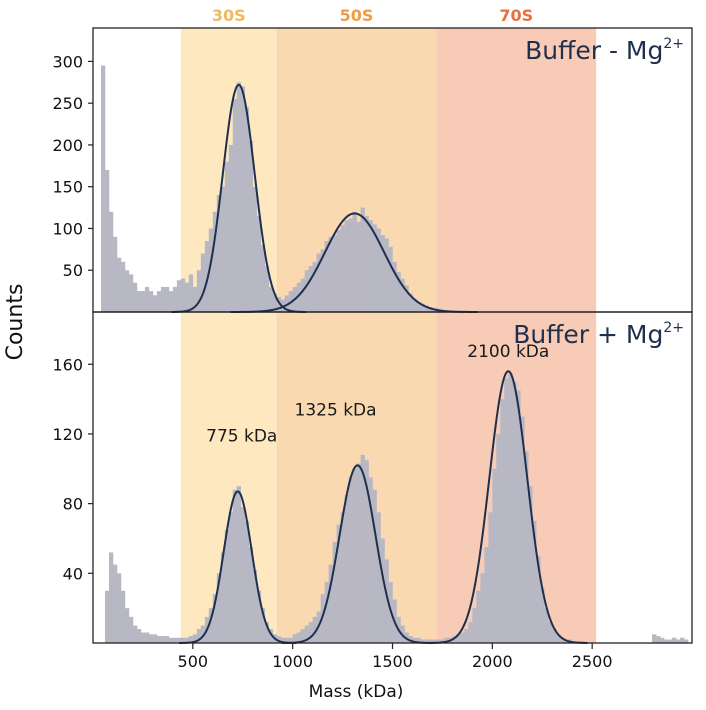 The image size is (706, 710). What do you see at coordinates (15, 322) in the screenshot?
I see `y-axis-label: Counts` at bounding box center [15, 322].